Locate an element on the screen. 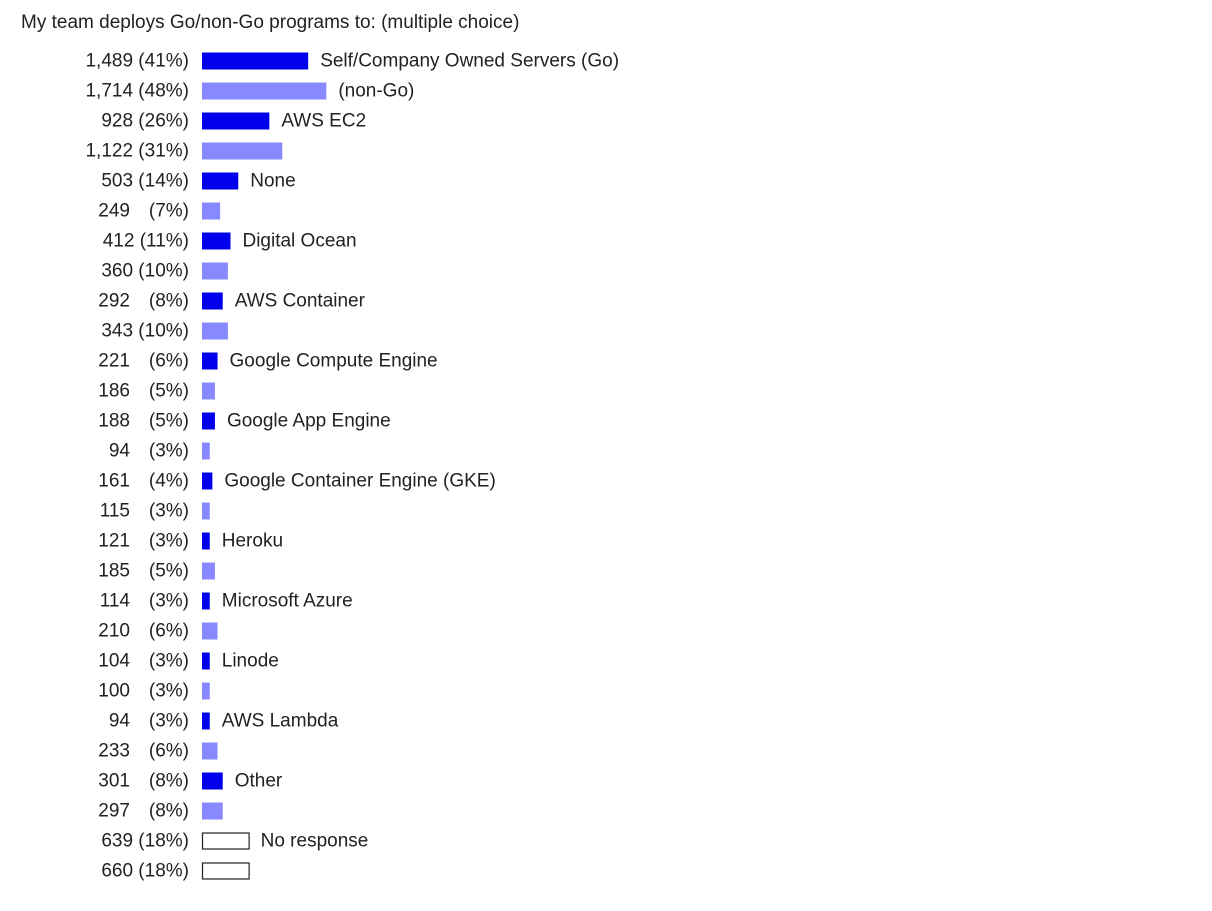 This screenshot has height=911, width=1212. bar-label: AWS Container is located at coordinates (300, 301).